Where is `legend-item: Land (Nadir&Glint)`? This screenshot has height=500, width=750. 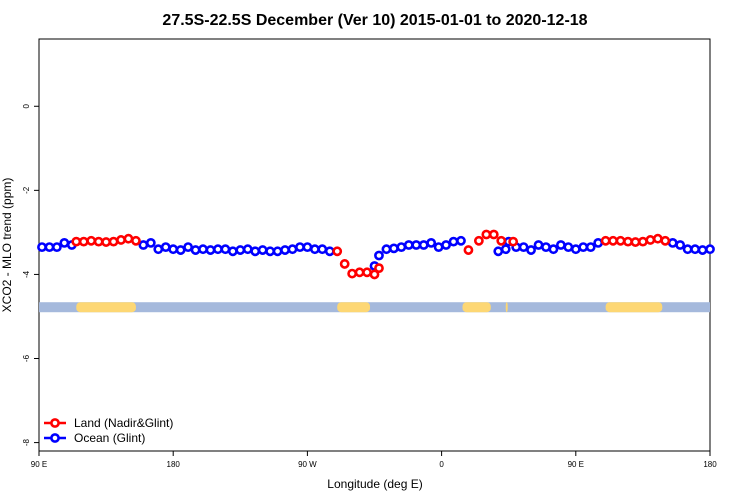 legend-item: Land (Nadir&Glint) is located at coordinates (108, 423).